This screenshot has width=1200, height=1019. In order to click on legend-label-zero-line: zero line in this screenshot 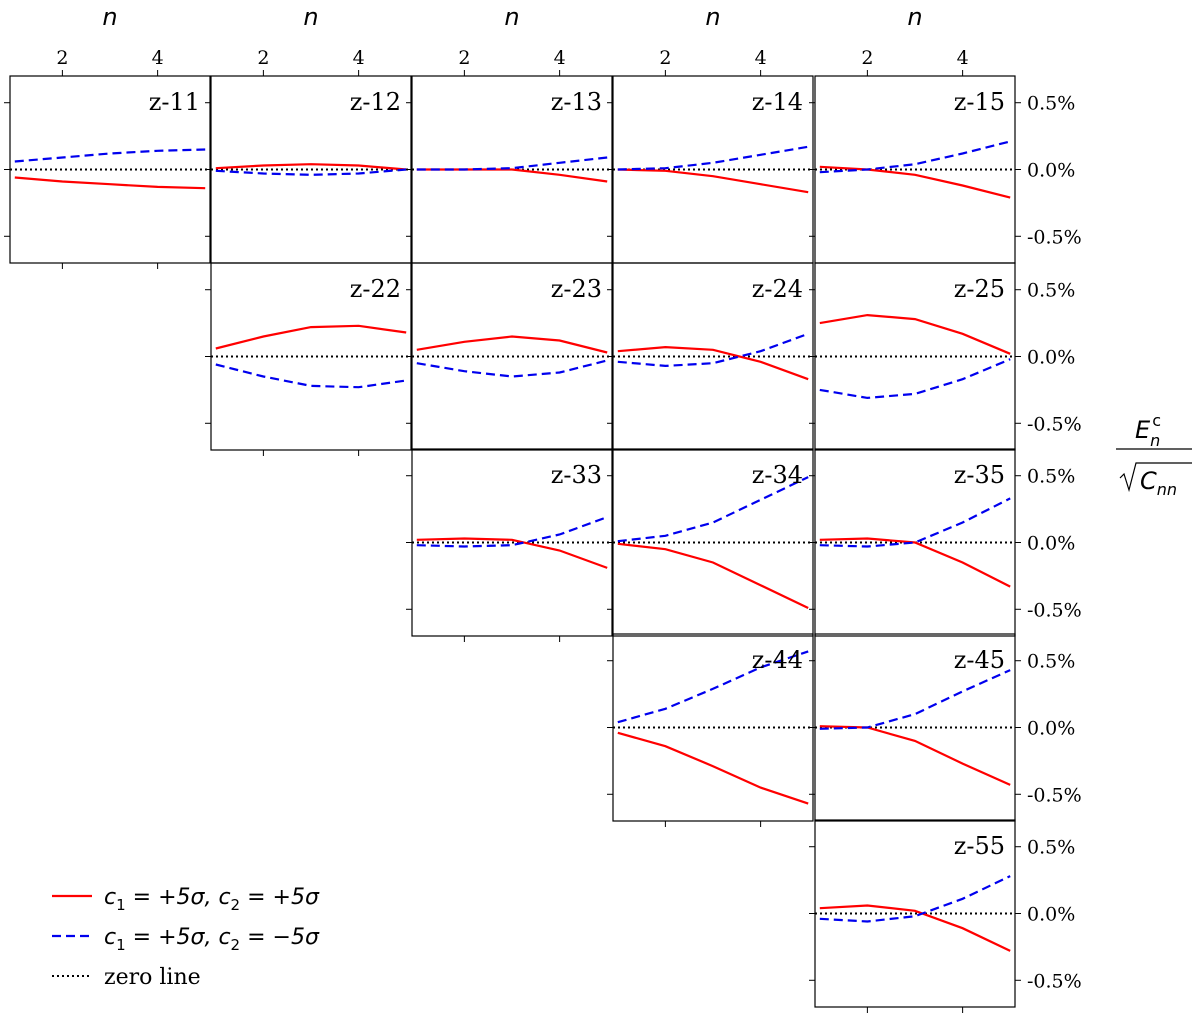, I will do `click(152, 977)`.